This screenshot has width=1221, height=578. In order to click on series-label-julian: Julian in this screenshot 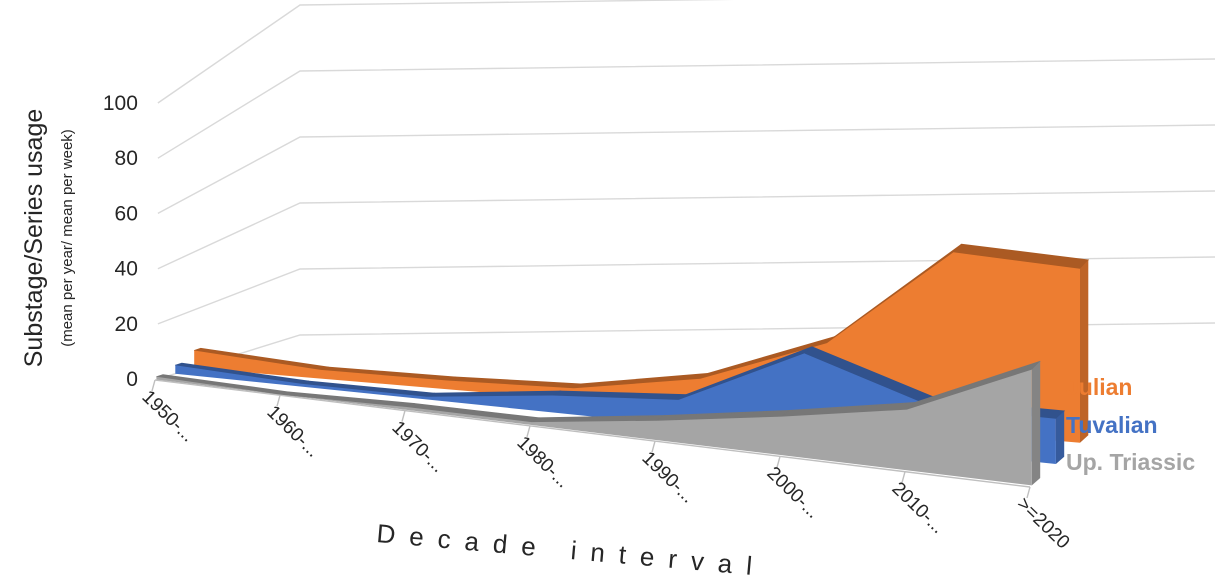, I will do `click(1099, 387)`.